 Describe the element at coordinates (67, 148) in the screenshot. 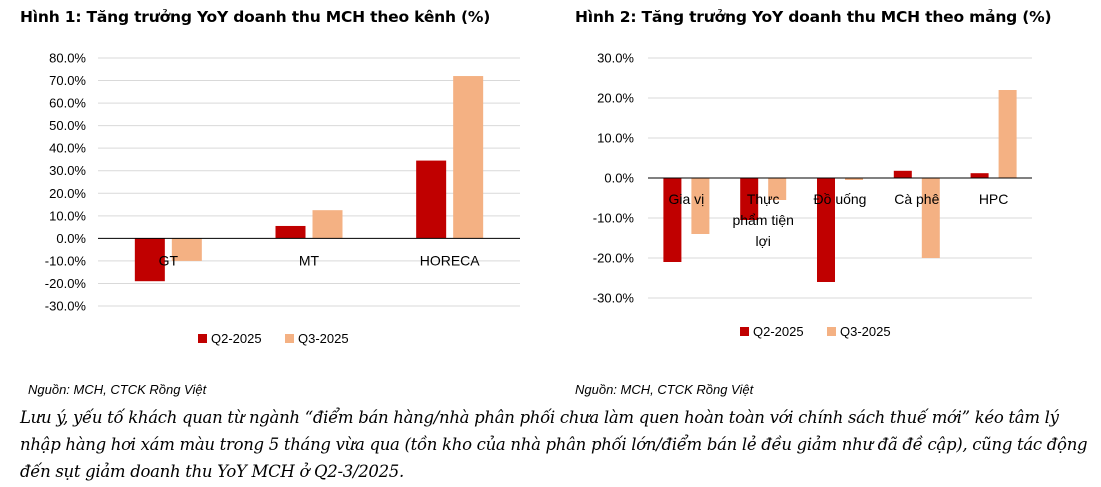

I see `y-tick-label: 40.0%` at that location.